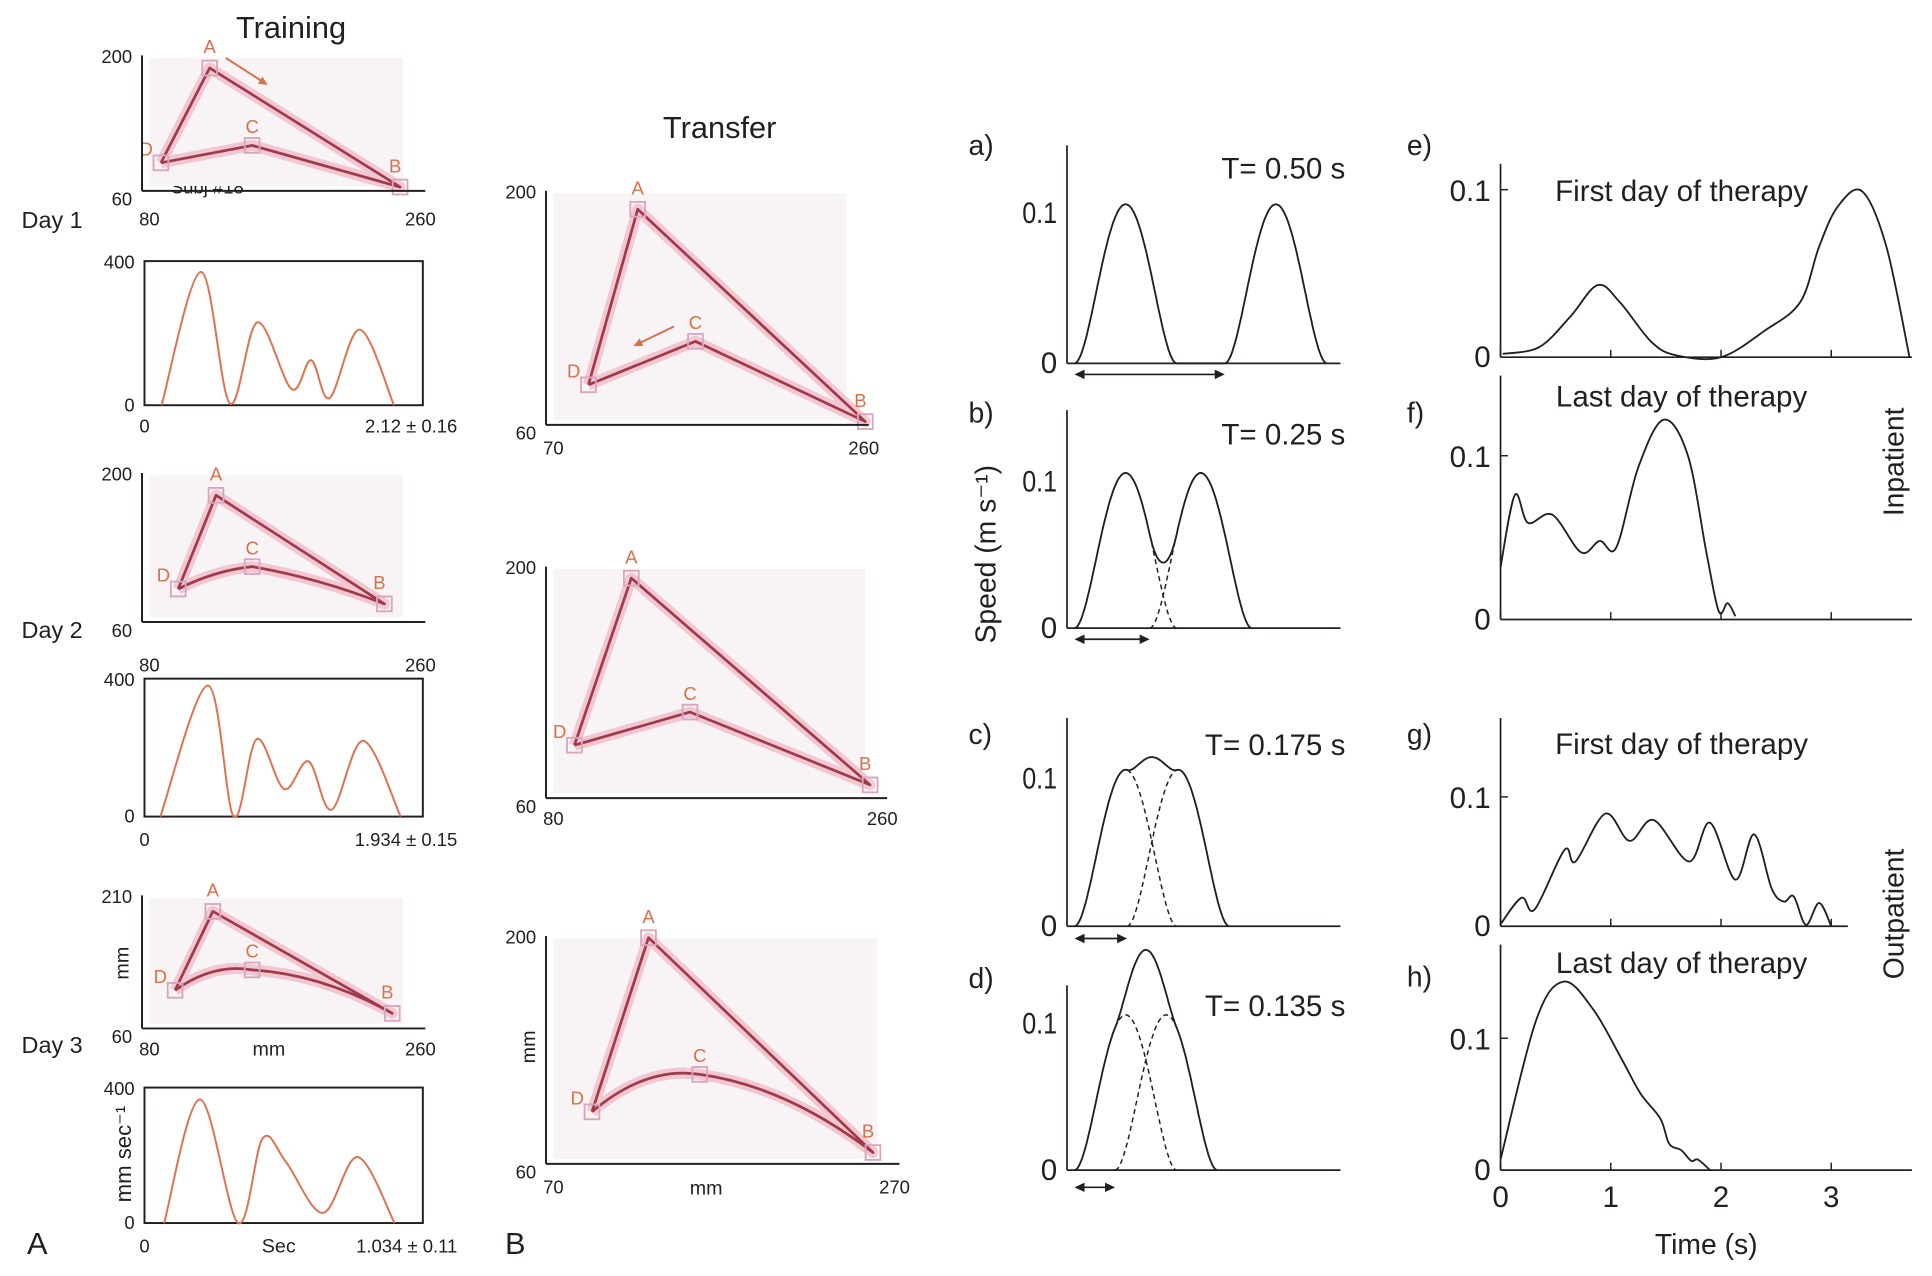  What do you see at coordinates (882, 818) in the screenshot?
I see `transfer-2-trajectory-xtick-label: 260` at bounding box center [882, 818].